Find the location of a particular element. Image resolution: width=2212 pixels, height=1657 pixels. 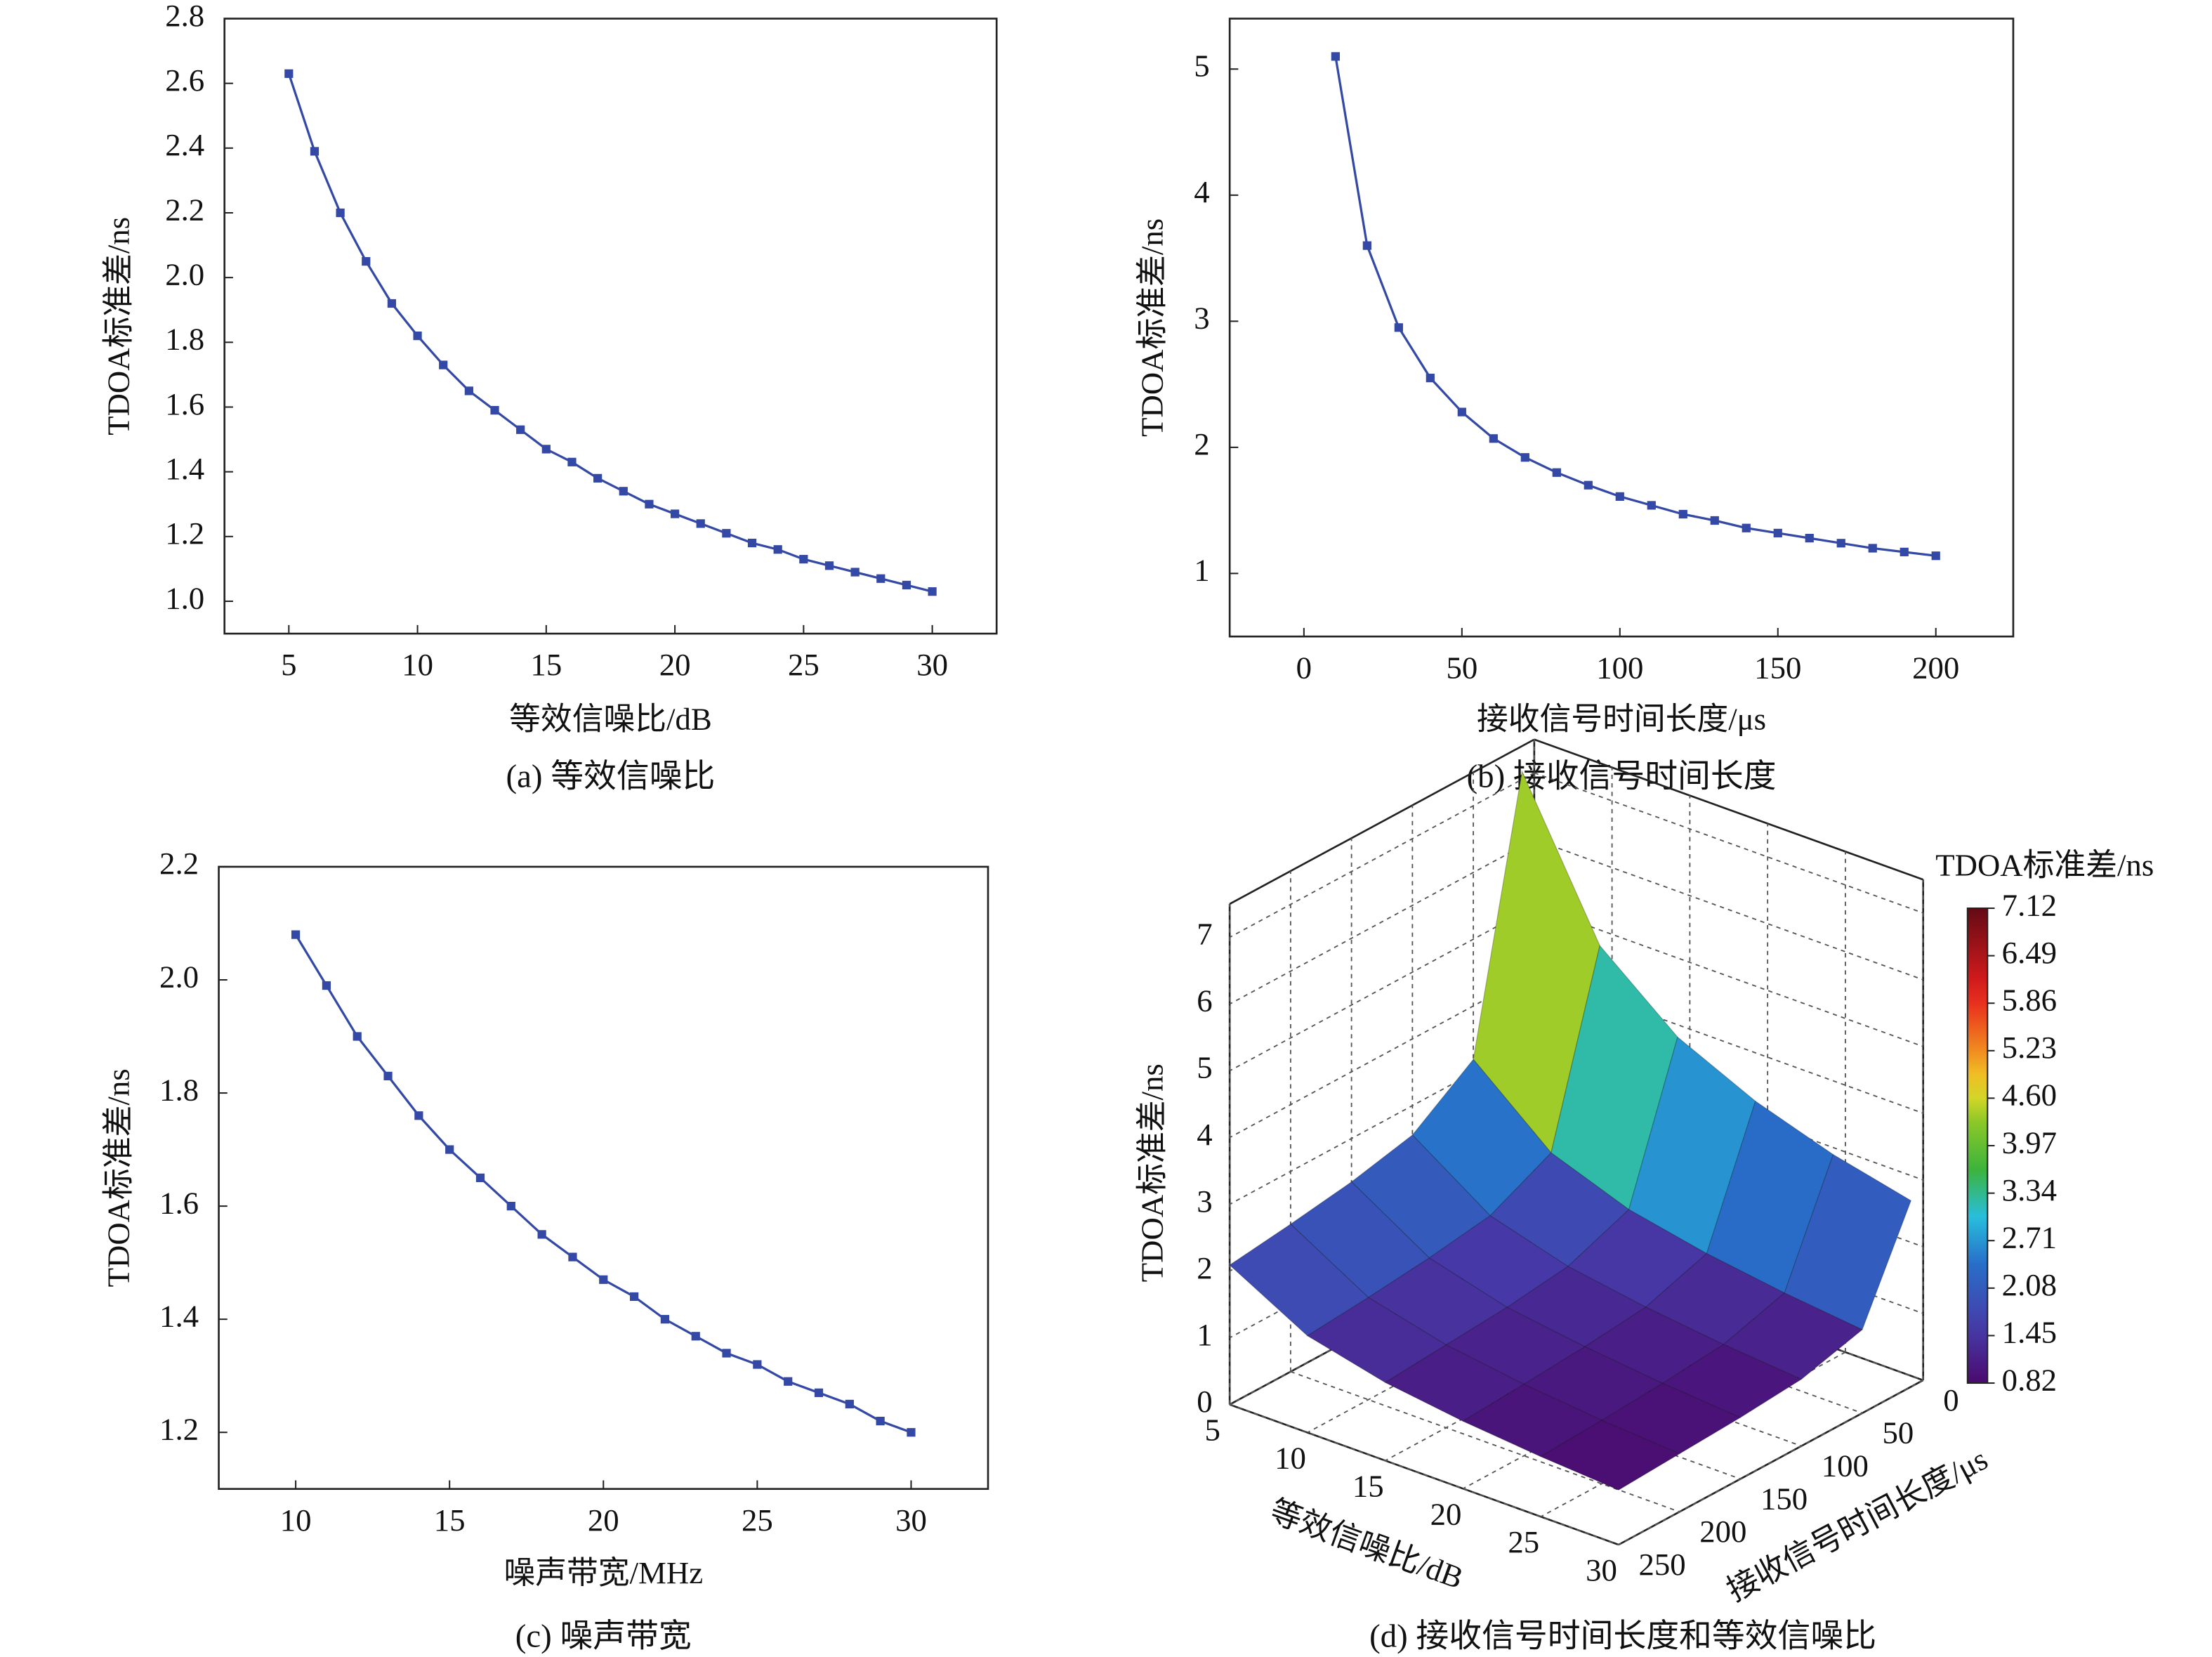

colorbar-tick-label: 3.34 is located at coordinates (2029, 1189).